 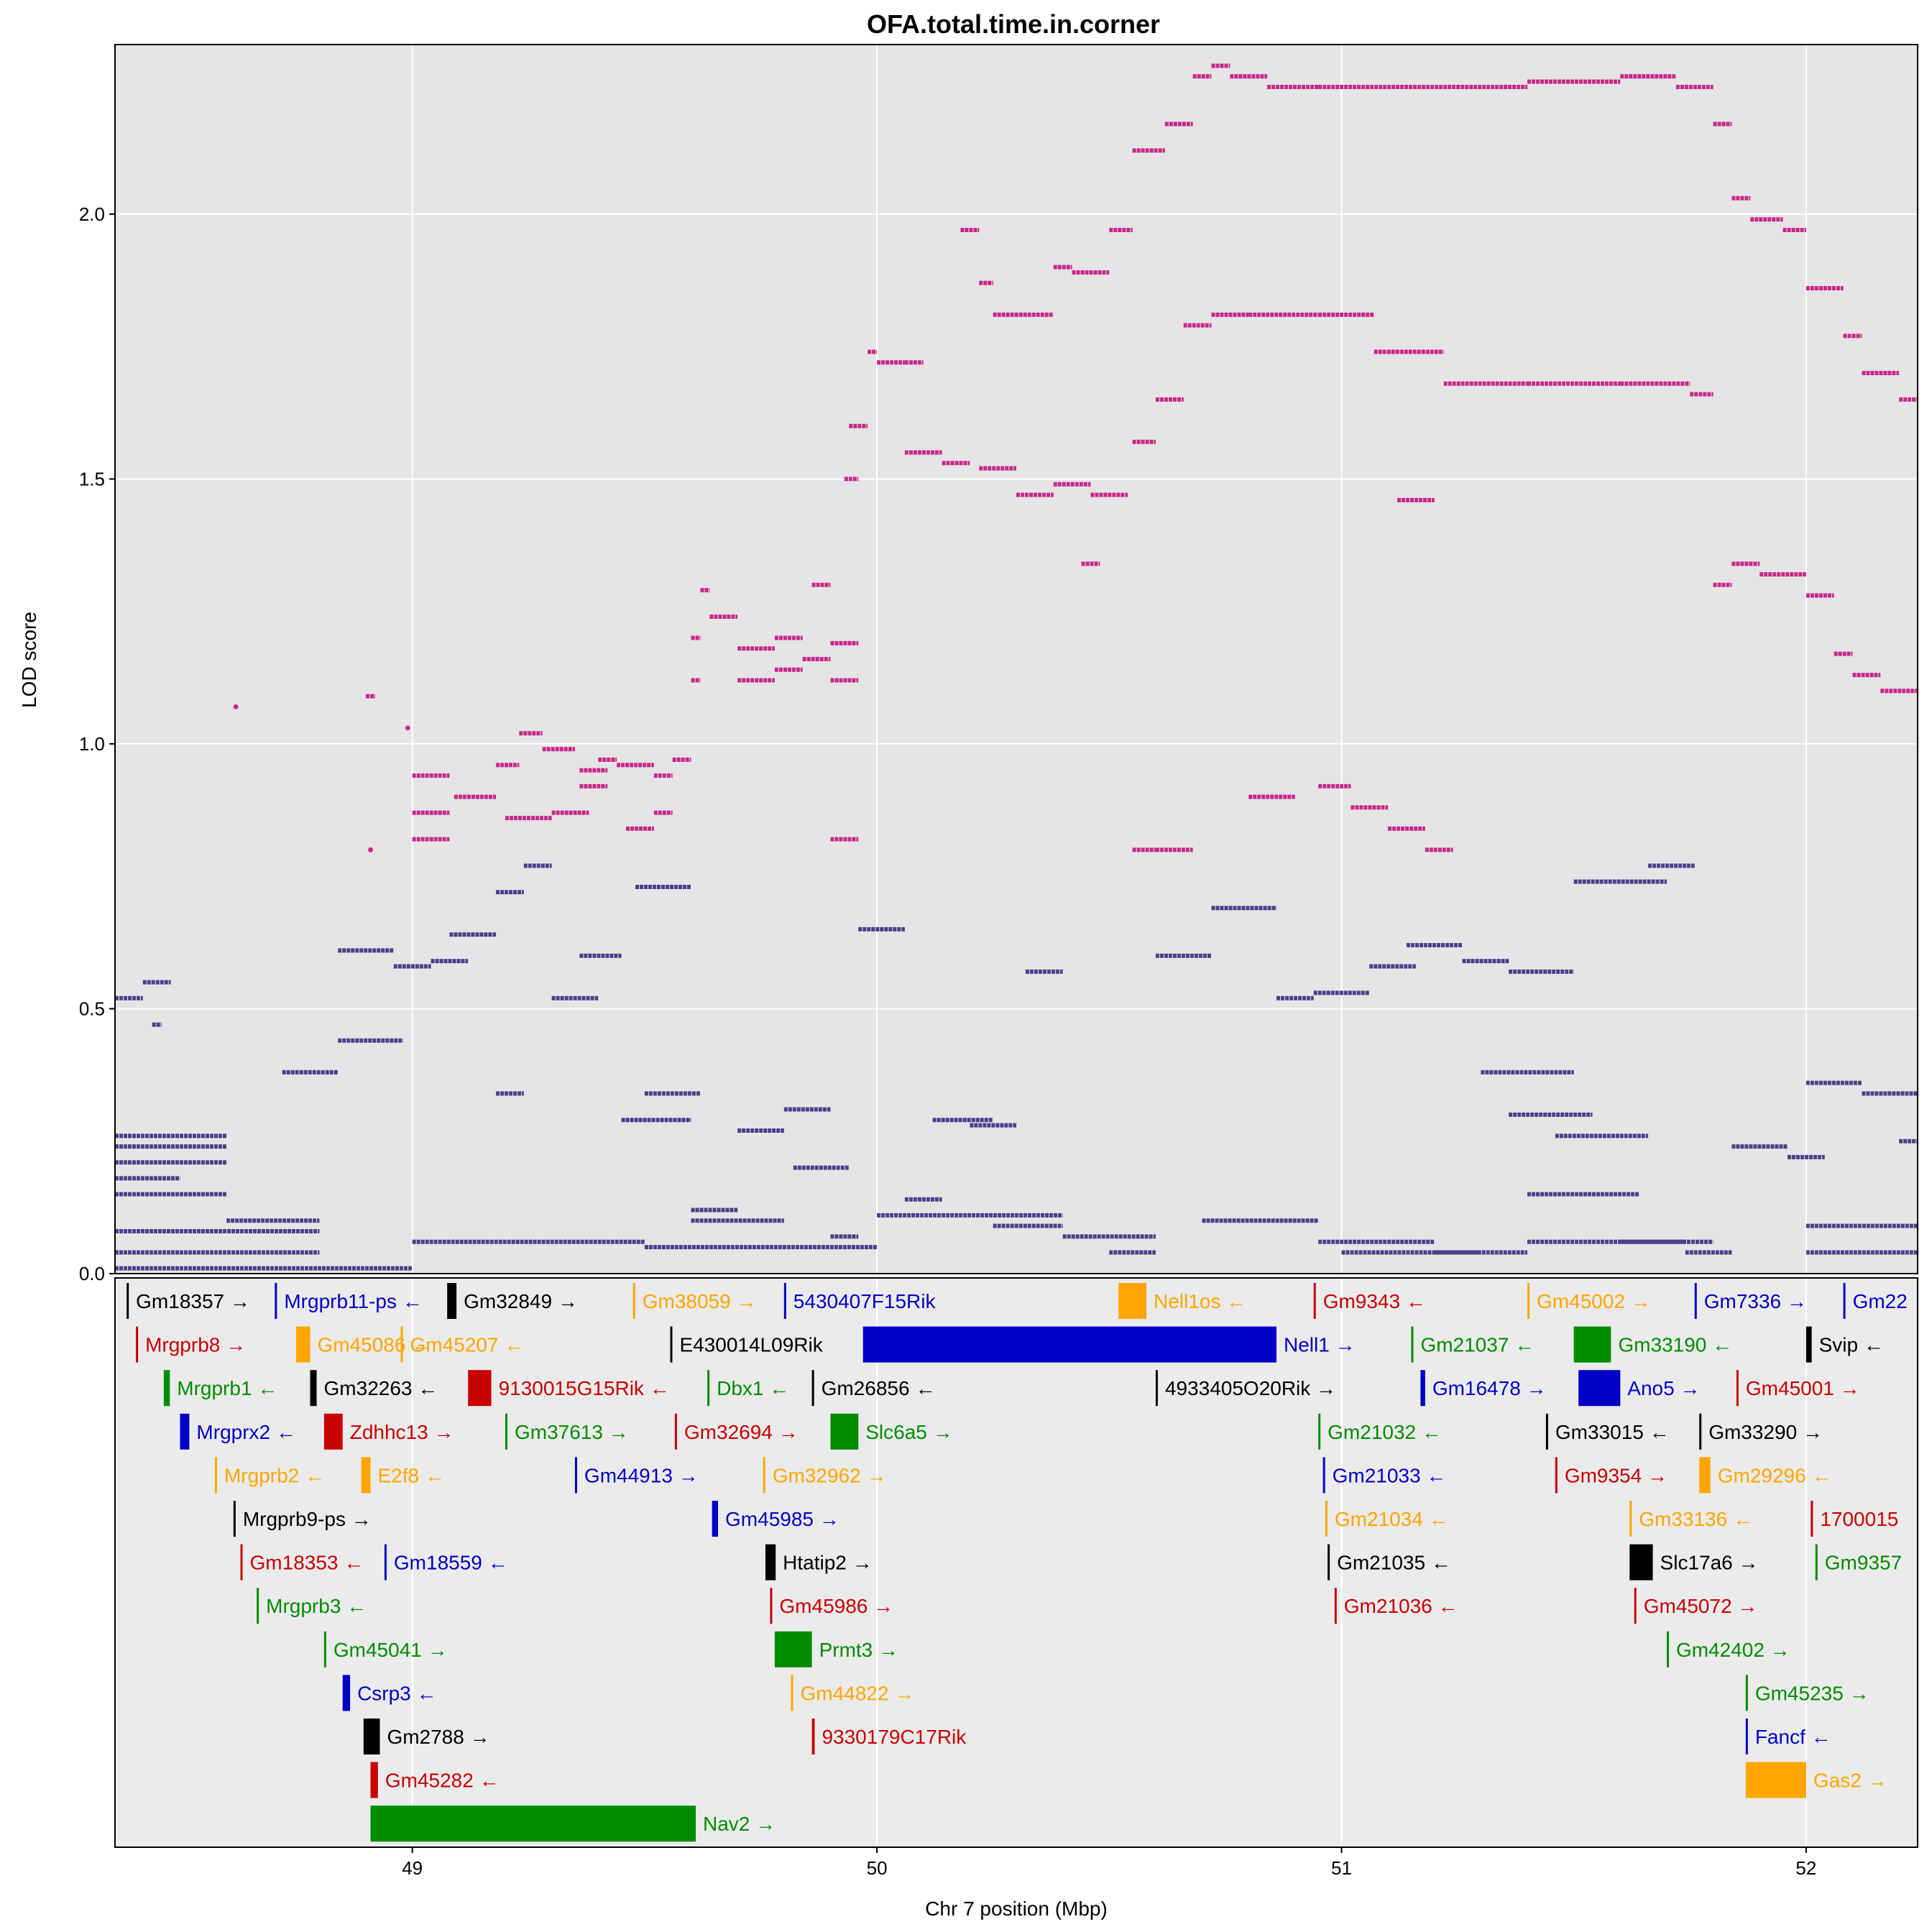 I want to click on gene-label: Gm16478 →, so click(x=1489, y=1388).